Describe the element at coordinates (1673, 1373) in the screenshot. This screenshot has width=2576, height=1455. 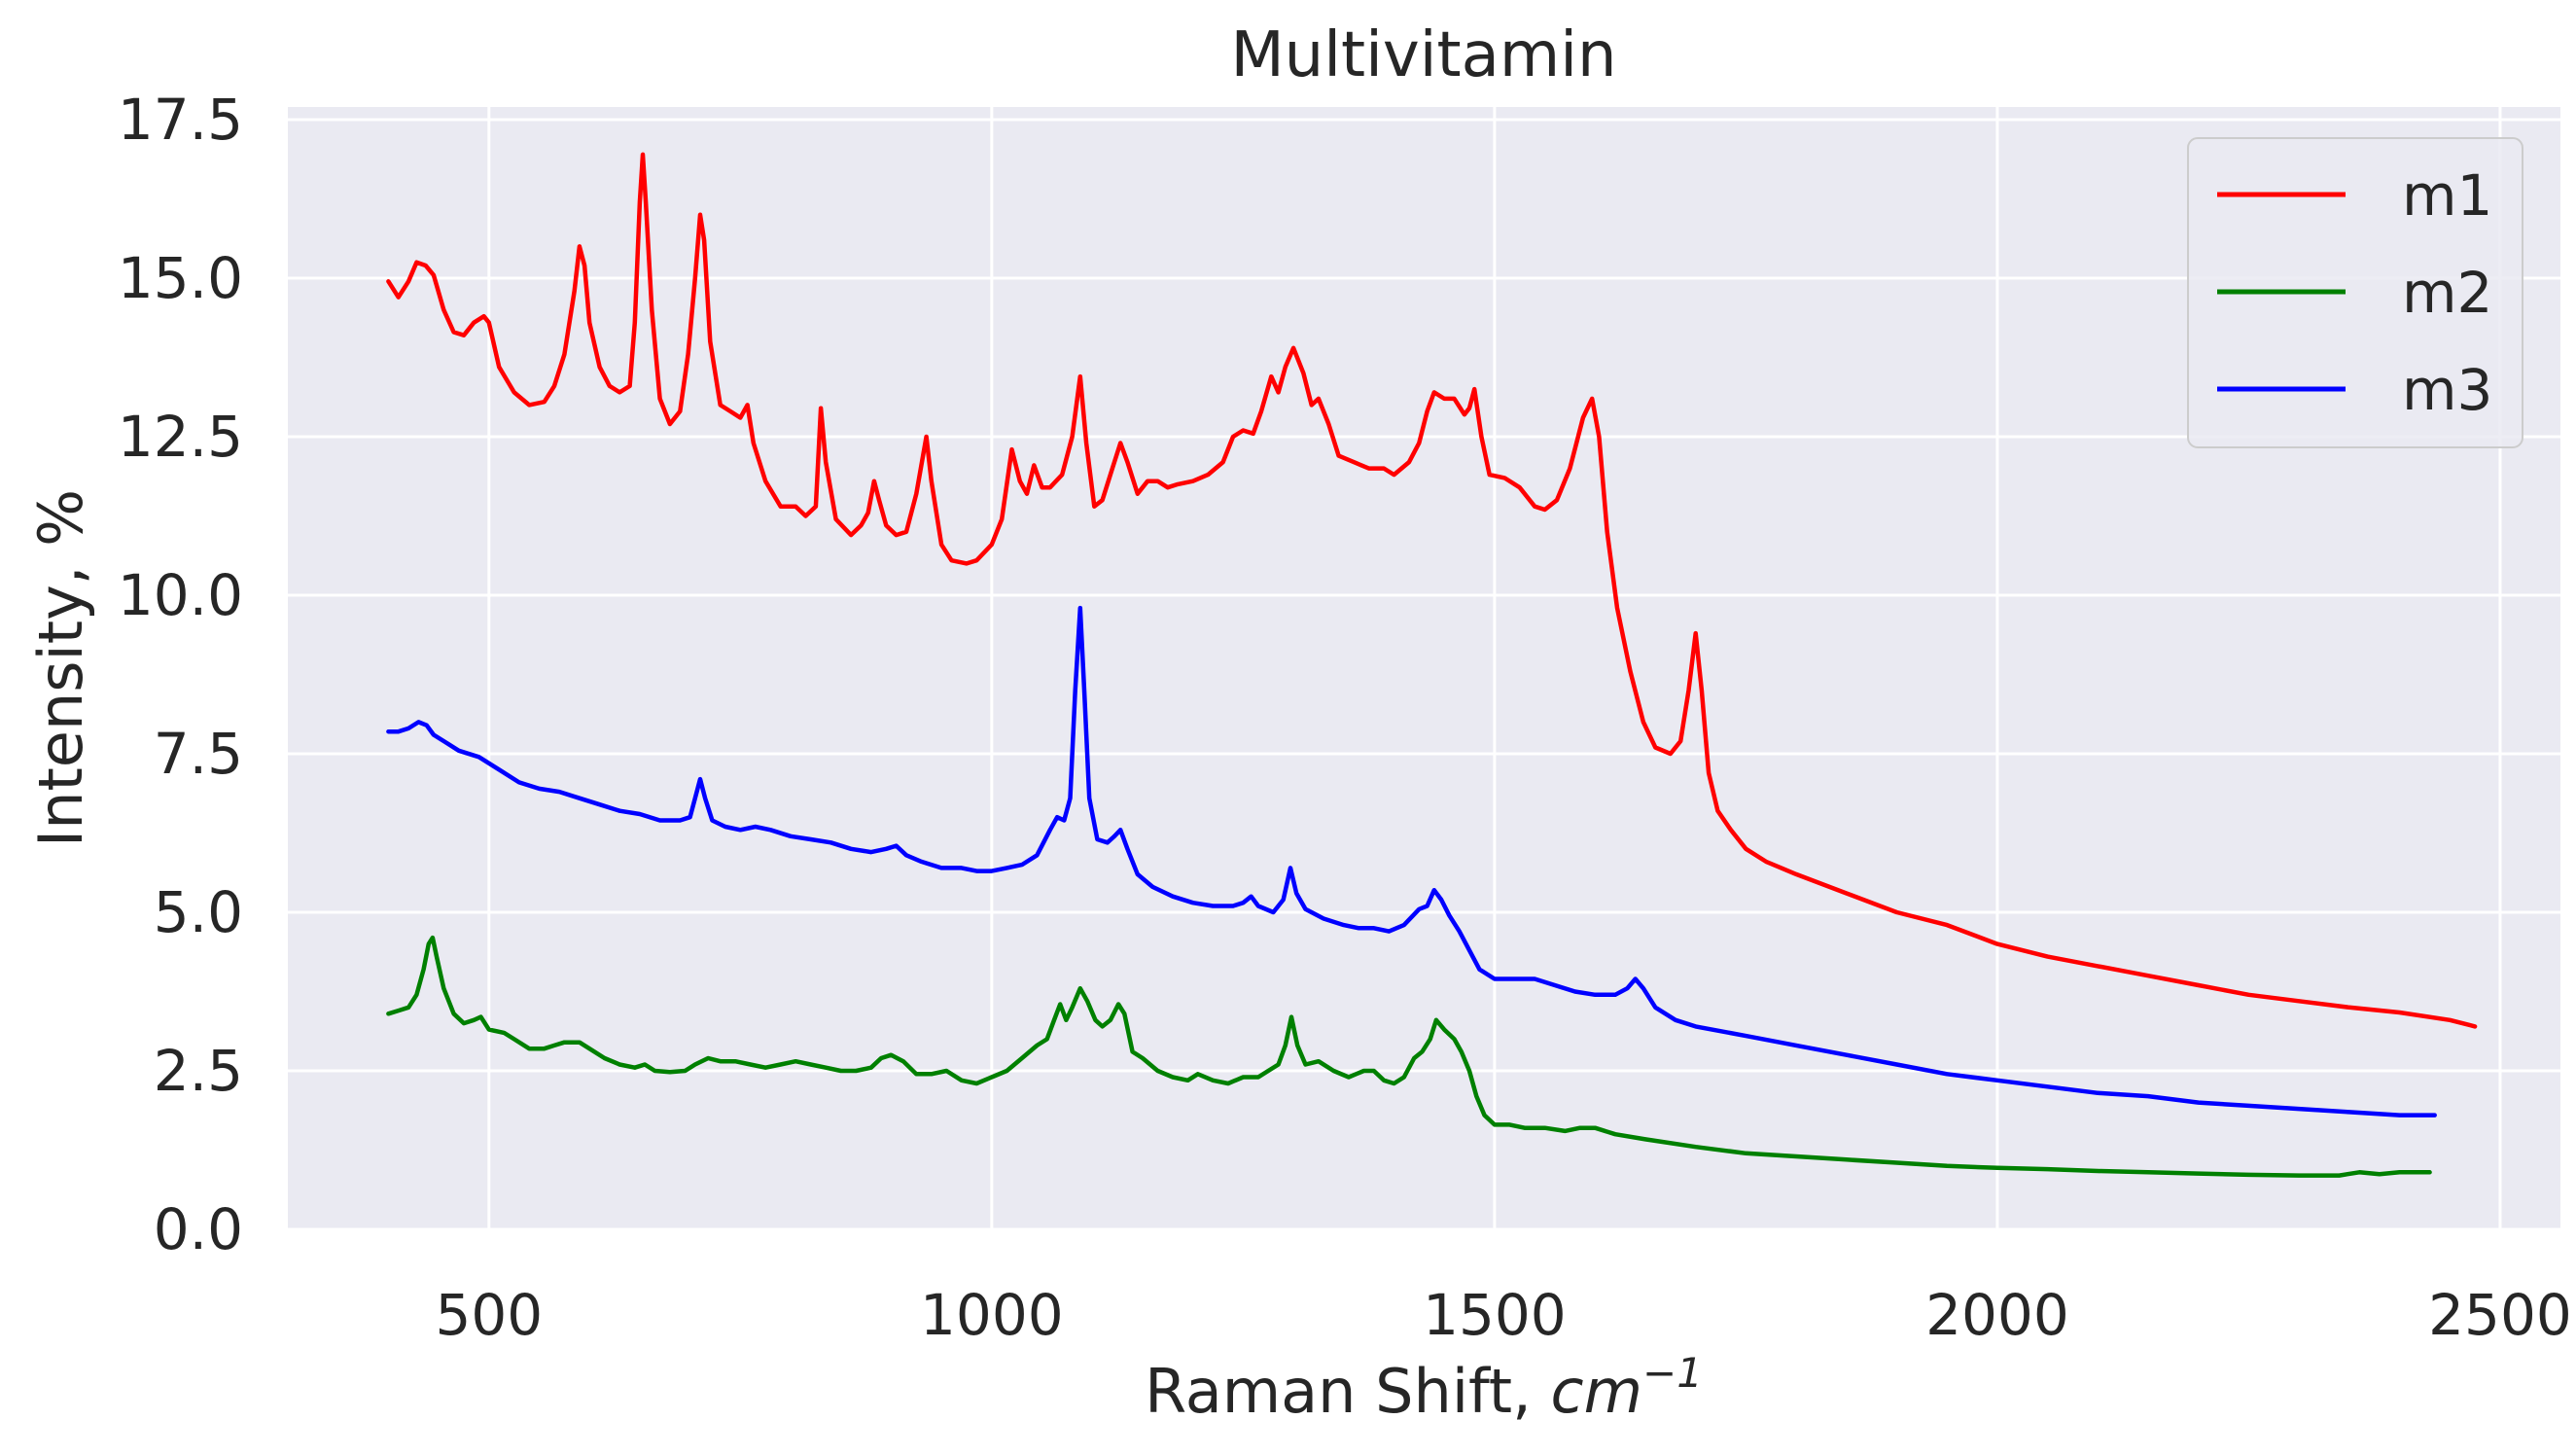
I see `x-axis-label-exponent: −1` at that location.